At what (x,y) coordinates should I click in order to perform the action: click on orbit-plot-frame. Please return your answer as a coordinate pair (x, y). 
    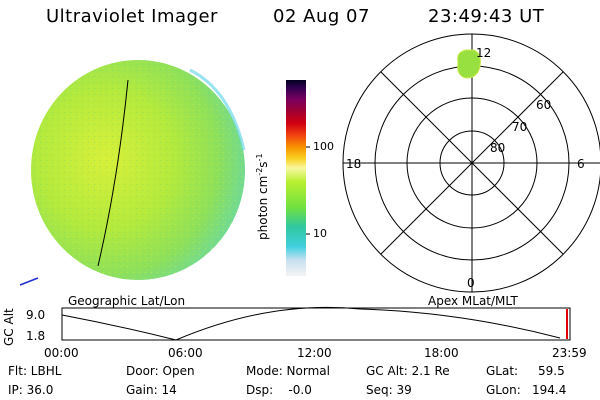
    Looking at the image, I should click on (316, 324).